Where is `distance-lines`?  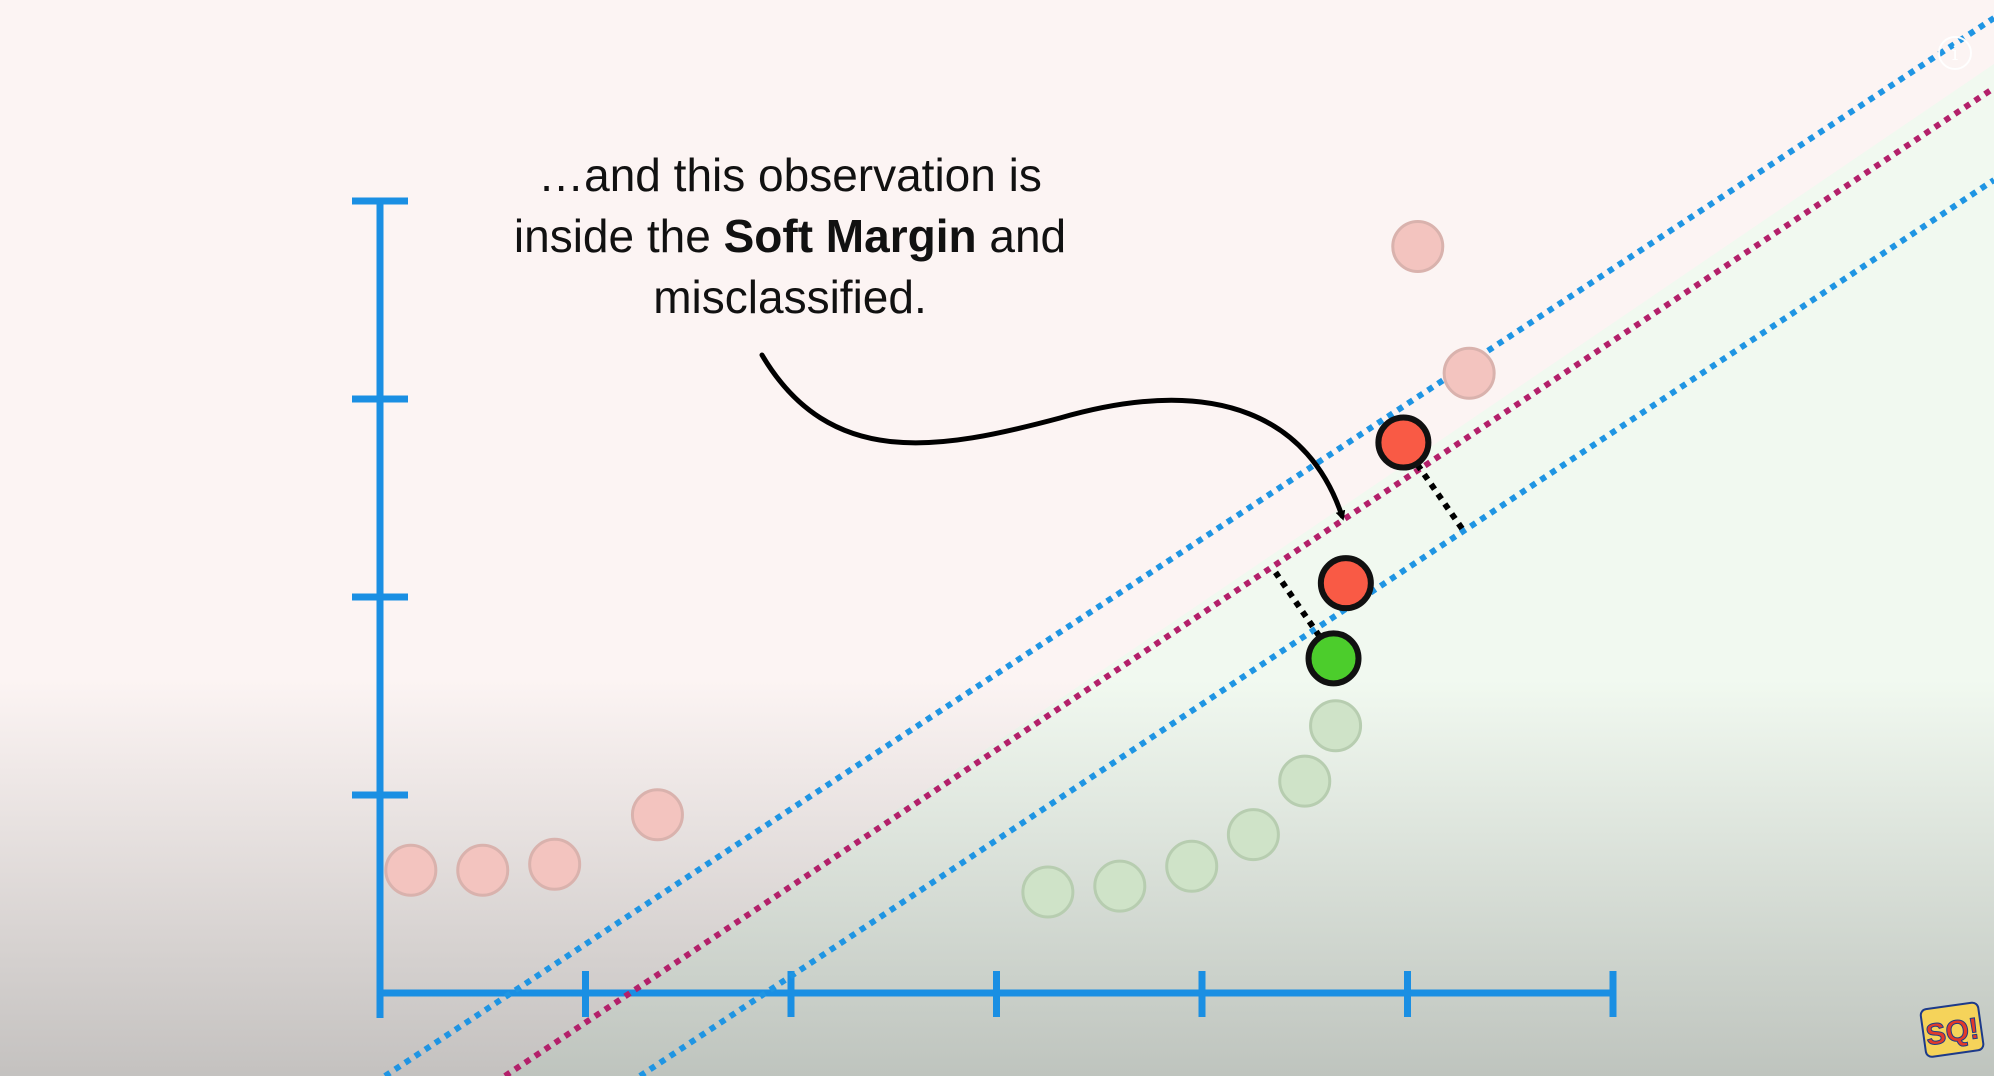
distance-lines is located at coordinates (1369, 550).